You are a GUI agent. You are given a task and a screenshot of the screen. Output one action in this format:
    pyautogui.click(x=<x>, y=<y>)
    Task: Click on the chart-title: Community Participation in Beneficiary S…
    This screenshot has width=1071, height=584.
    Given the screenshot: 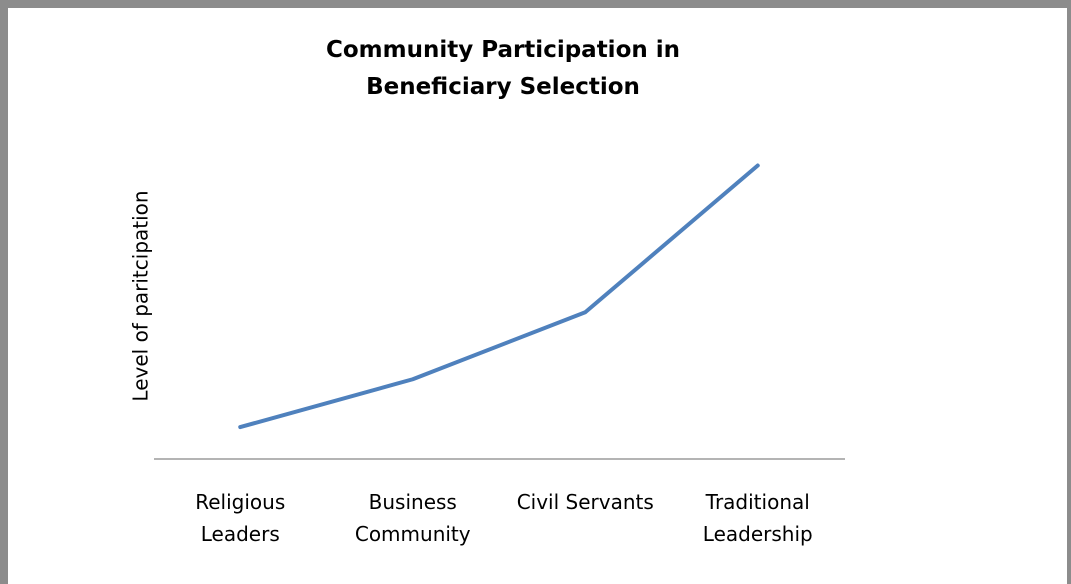 What is the action you would take?
    pyautogui.click(x=503, y=68)
    